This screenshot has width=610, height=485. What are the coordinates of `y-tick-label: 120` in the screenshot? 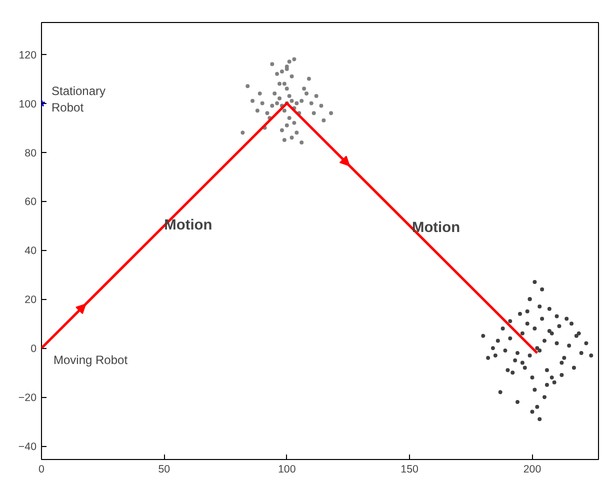 It's located at (27, 55).